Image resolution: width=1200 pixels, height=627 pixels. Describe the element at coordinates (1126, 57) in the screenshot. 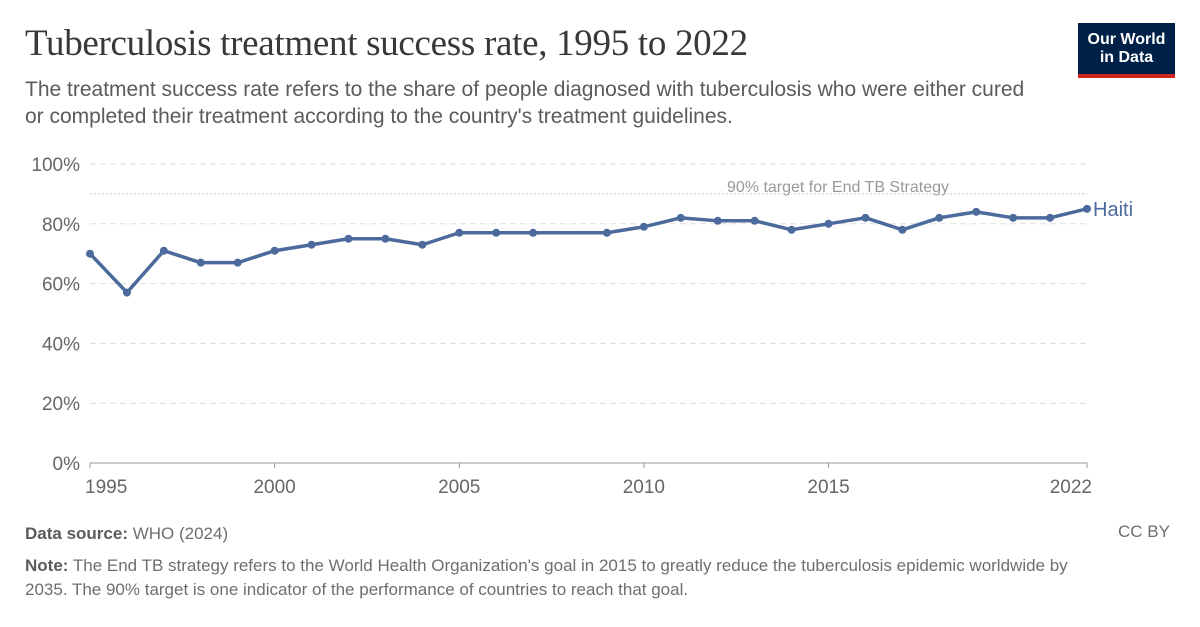

I see `logo-line2: in Data` at that location.